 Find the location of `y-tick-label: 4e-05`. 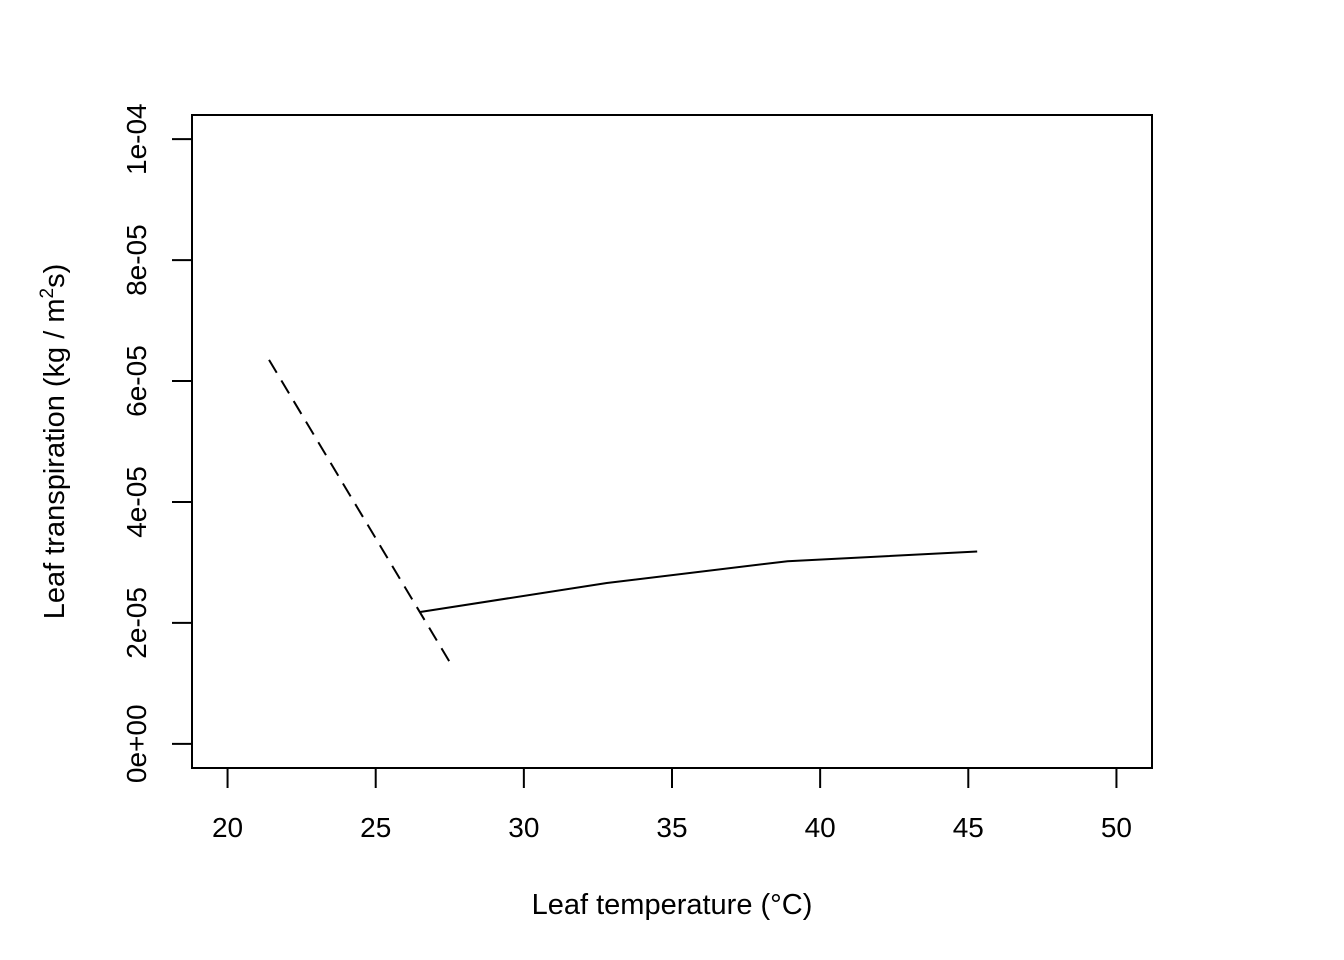

y-tick-label: 4e-05 is located at coordinates (136, 502).